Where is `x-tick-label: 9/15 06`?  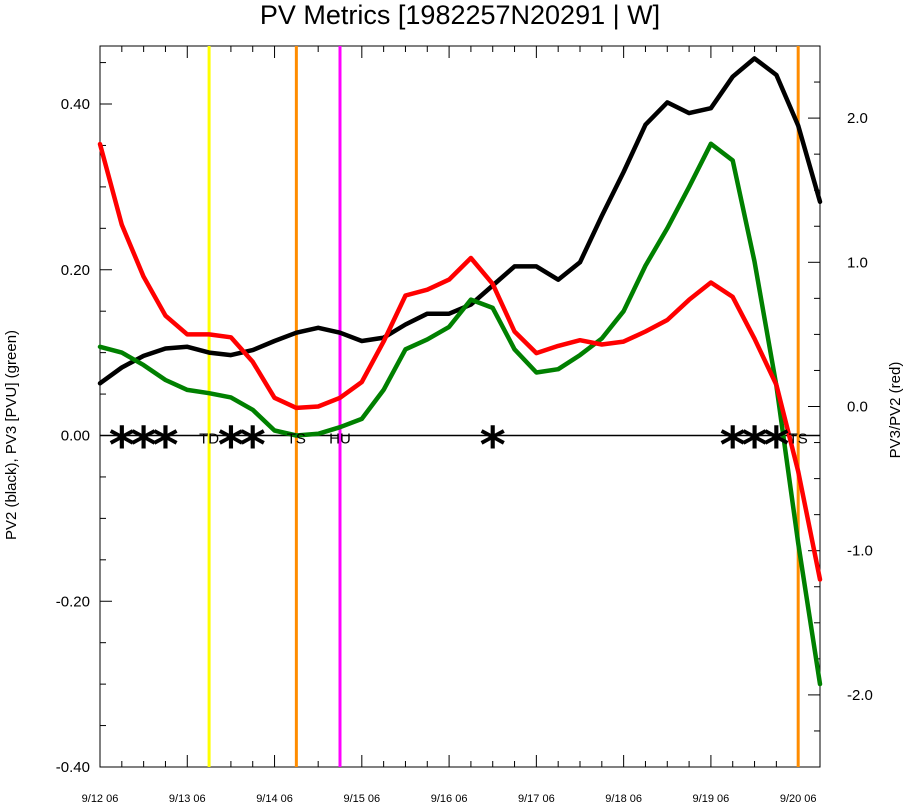
x-tick-label: 9/15 06 is located at coordinates (361, 799).